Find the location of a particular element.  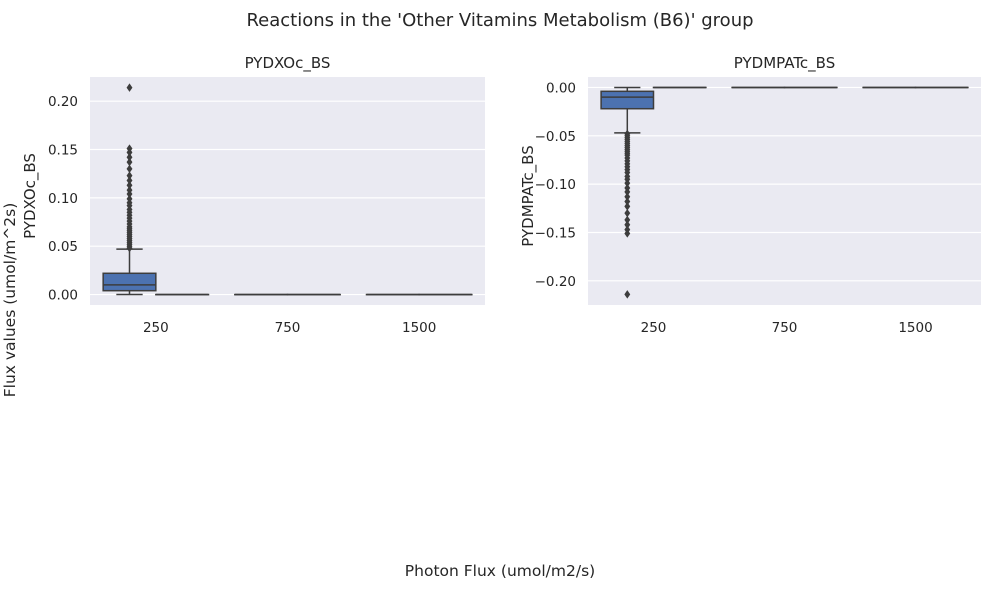

y-tick-label: 0.05 is located at coordinates (63, 247).